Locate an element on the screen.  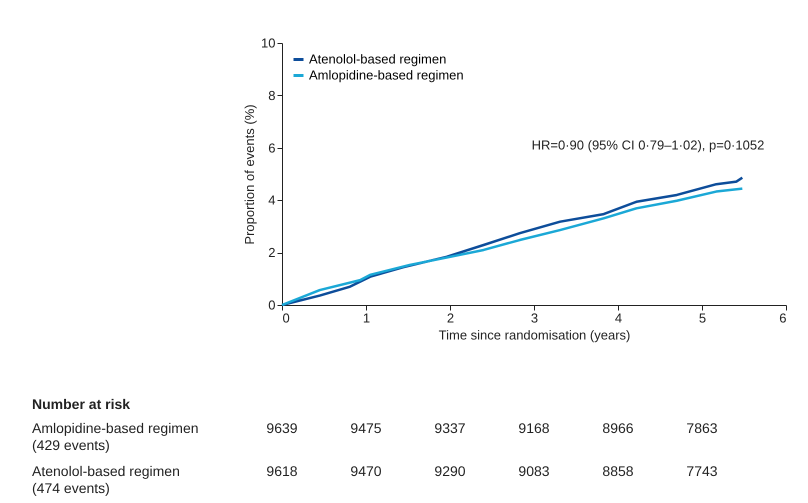
text: 9618 is located at coordinates (282, 471).